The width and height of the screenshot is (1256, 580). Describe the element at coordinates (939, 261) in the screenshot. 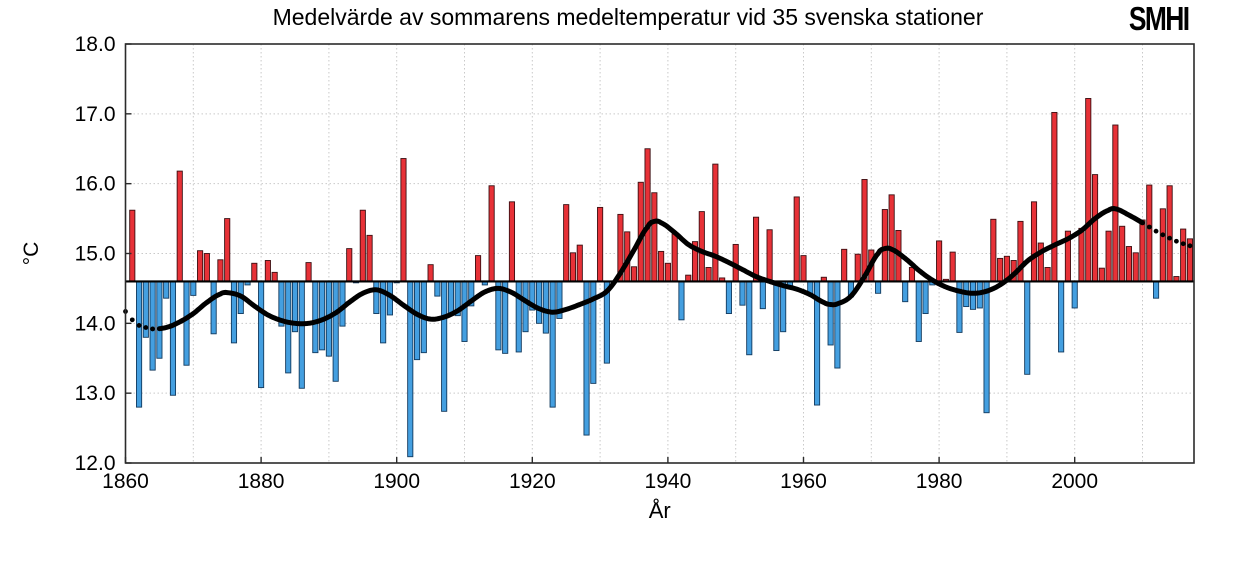

I see `bar-1980` at that location.